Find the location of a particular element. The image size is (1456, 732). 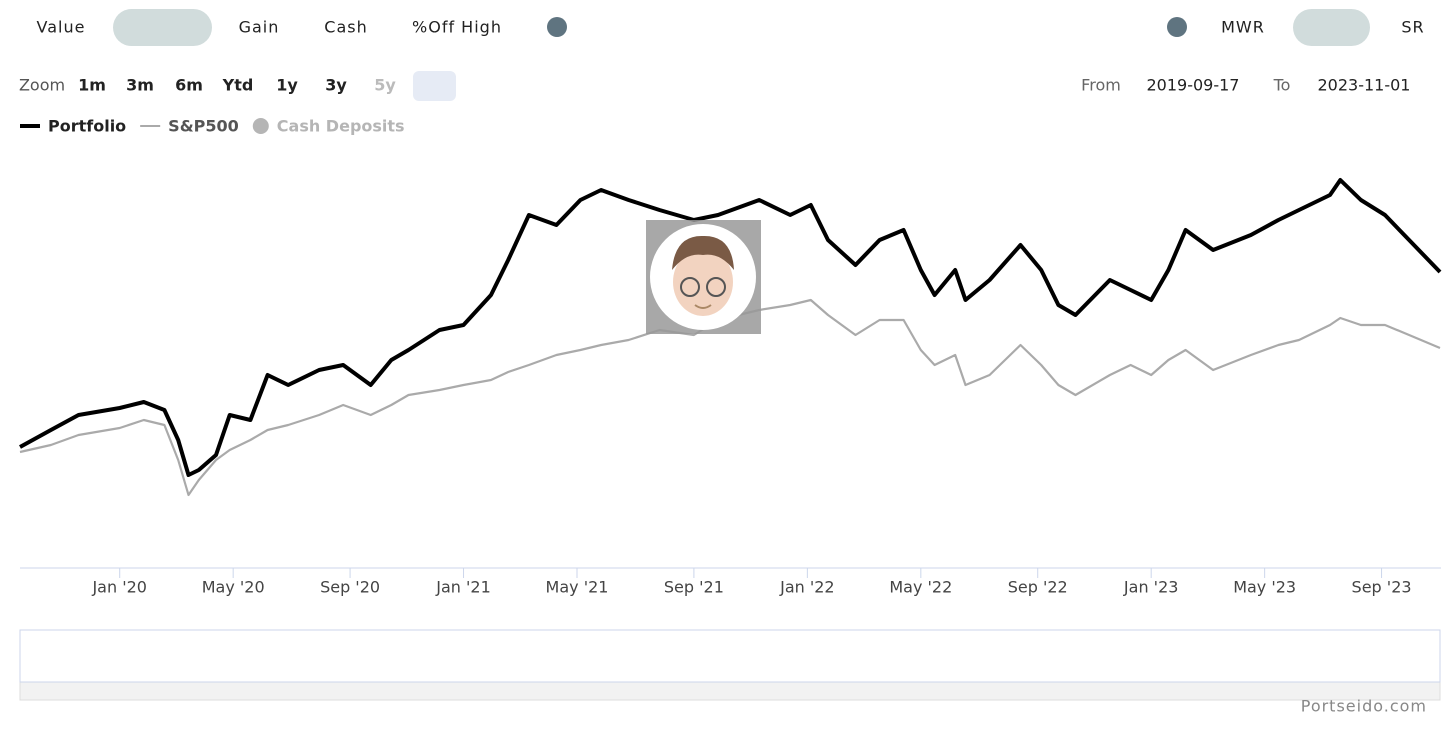

legend-label: S&P500 is located at coordinates (203, 126).